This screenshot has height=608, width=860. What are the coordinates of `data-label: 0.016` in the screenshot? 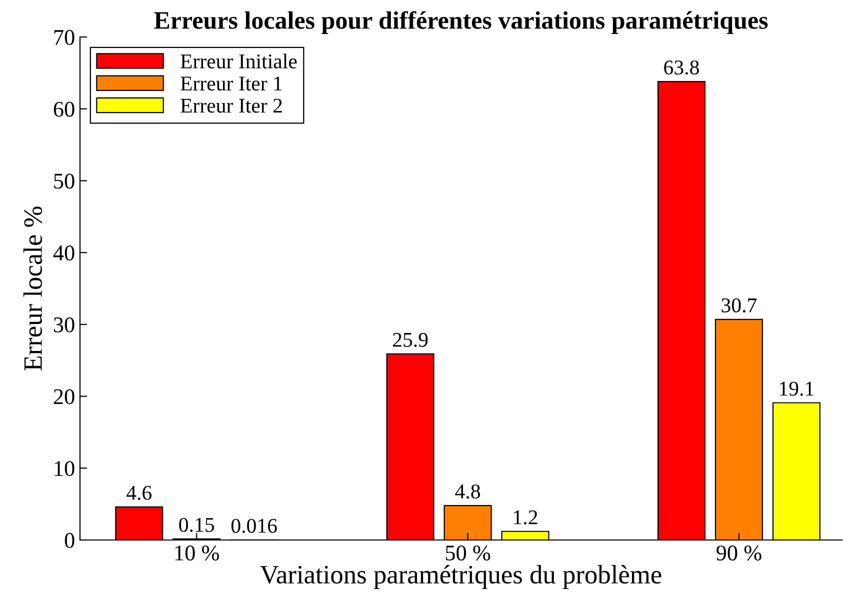 It's located at (254, 525).